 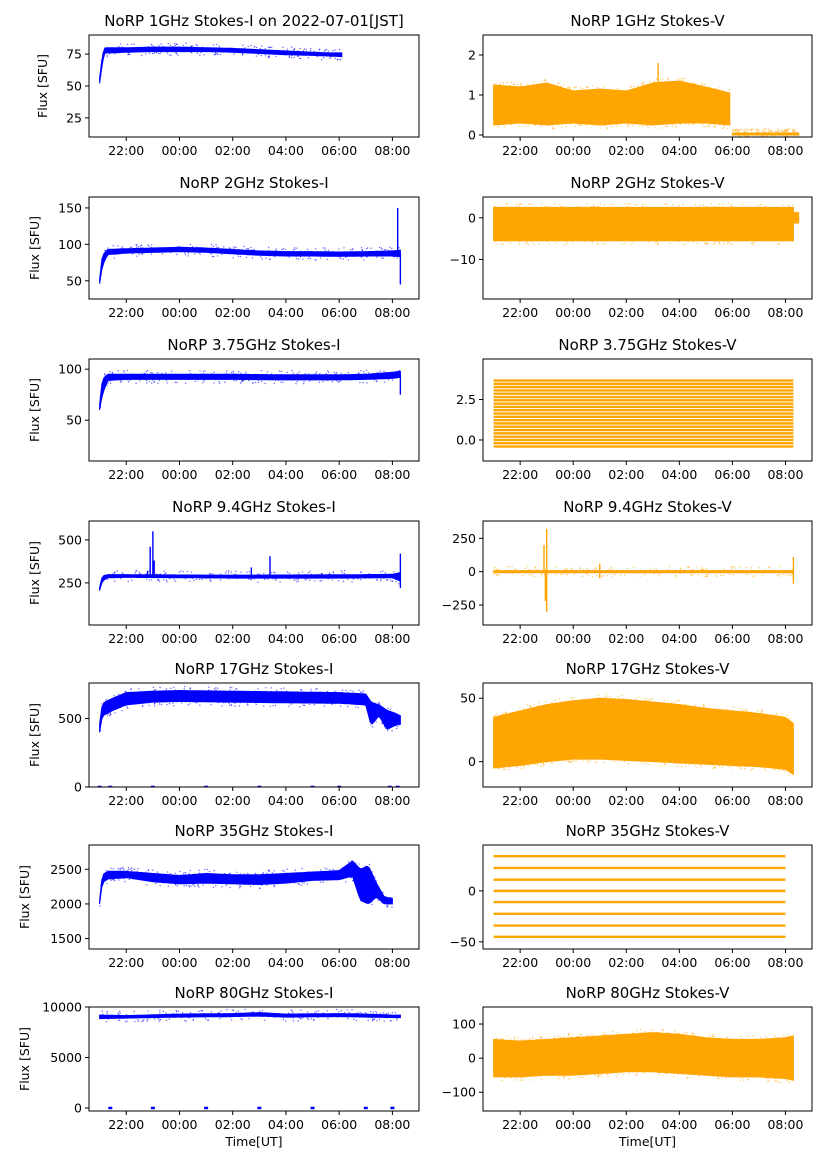 I want to click on x-tick-label: 06:00, so click(x=339, y=962).